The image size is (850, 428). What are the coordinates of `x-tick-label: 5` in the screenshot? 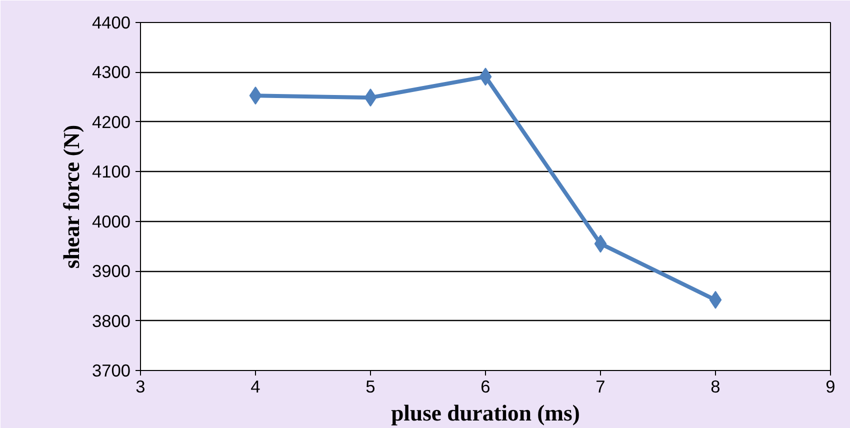 It's located at (371, 386).